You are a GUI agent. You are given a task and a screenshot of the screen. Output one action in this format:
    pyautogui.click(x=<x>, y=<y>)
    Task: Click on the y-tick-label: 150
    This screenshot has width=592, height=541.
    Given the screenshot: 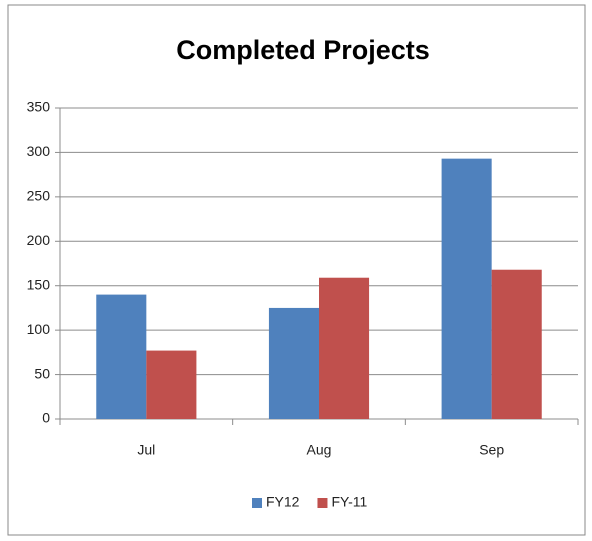 What is the action you would take?
    pyautogui.click(x=39, y=284)
    